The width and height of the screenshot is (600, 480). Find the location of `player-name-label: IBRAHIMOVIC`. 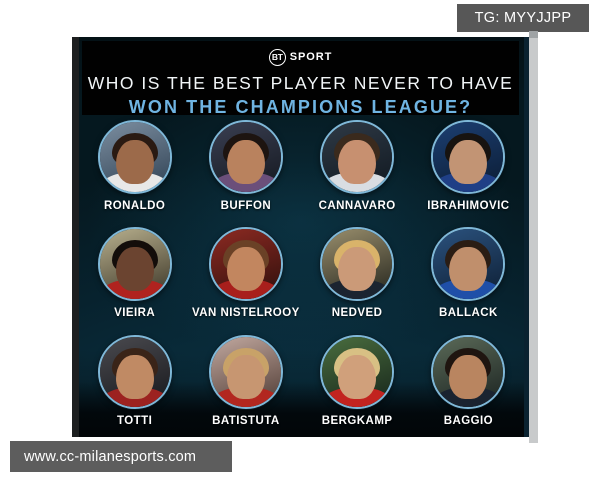

player-name-label: IBRAHIMOVIC is located at coordinates (468, 206).